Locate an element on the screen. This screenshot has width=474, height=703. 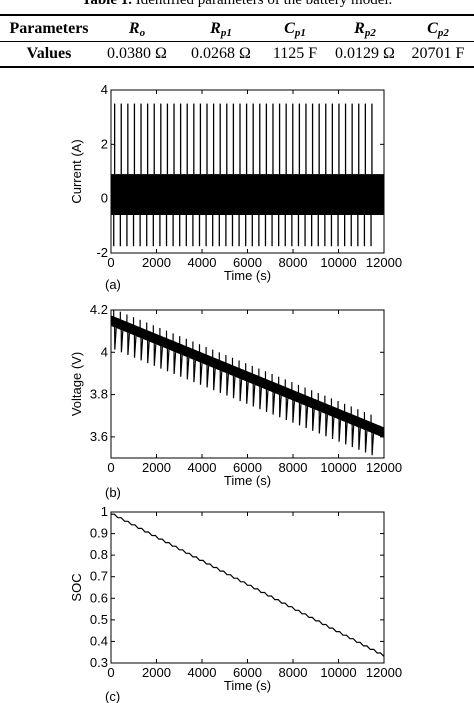
param-value-cp1: 1125 F is located at coordinates (295, 53).